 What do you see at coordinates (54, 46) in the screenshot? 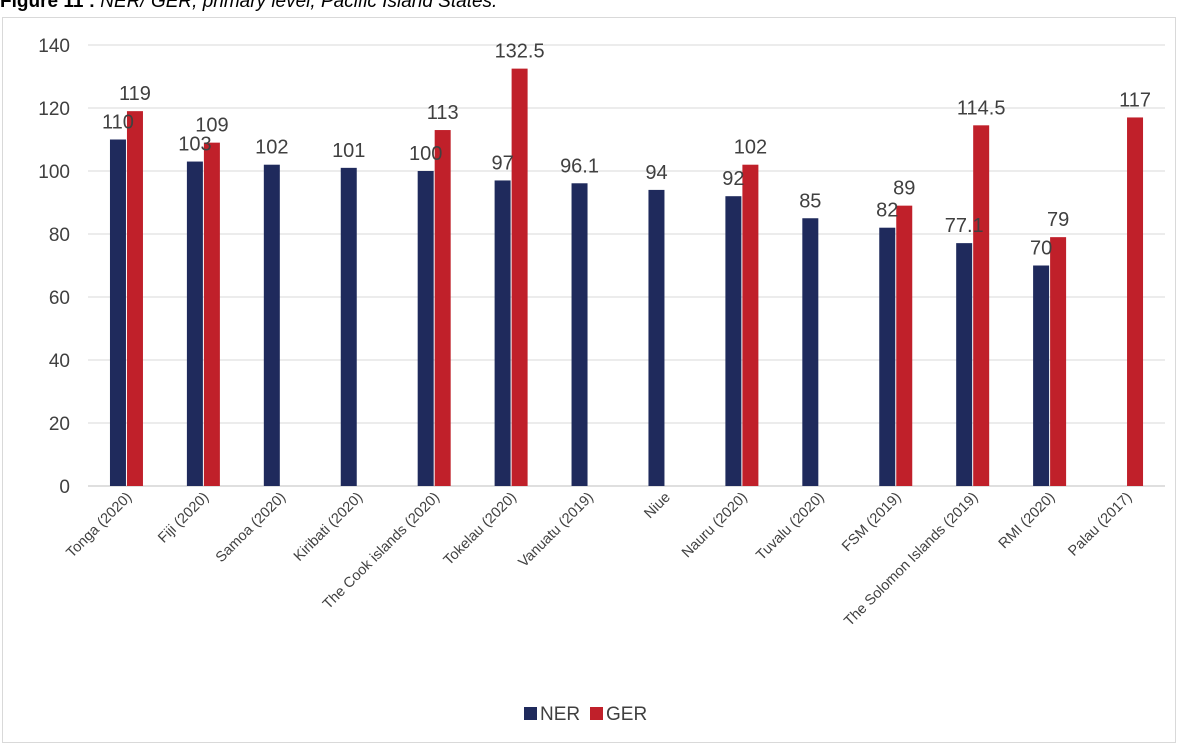
I see `y-tick-label: 140` at bounding box center [54, 46].